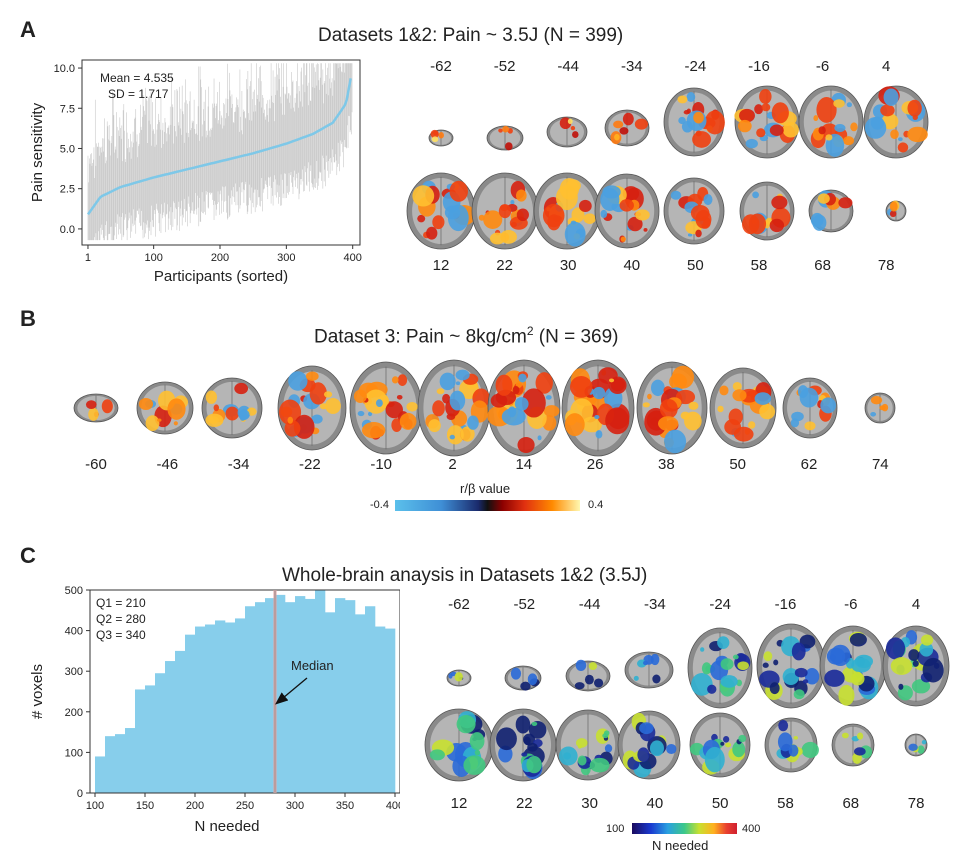 The height and width of the screenshot is (865, 968). What do you see at coordinates (880, 464) in the screenshot?
I see `slice-coord-b: 74` at bounding box center [880, 464].